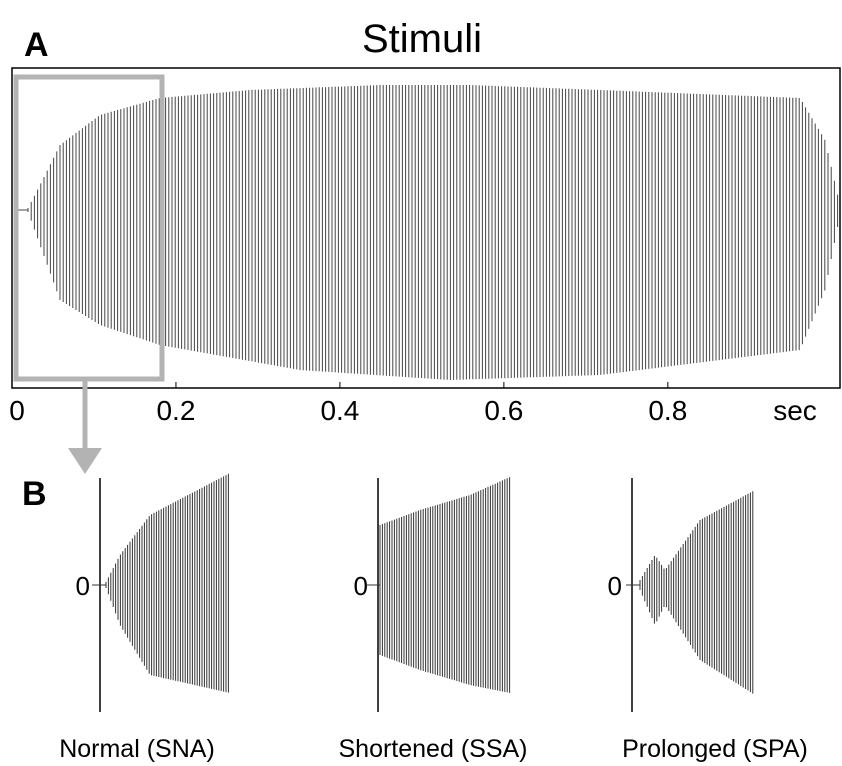 This screenshot has width=842, height=766. Describe the element at coordinates (795, 410) in the screenshot. I see `x-unit: sec` at that location.